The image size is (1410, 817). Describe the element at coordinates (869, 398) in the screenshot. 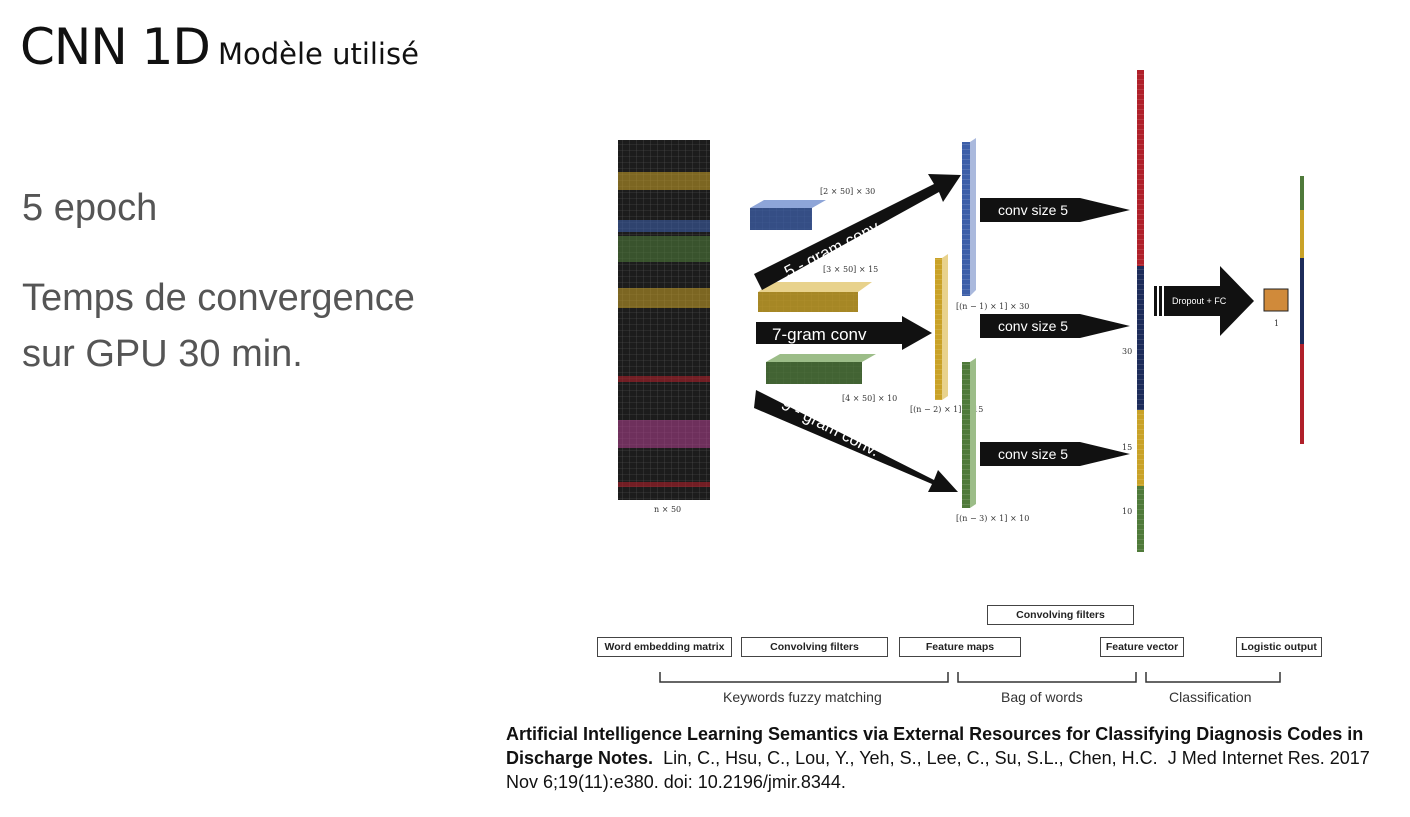

I see `filter-label-3: [4 × 50] × 10` at that location.